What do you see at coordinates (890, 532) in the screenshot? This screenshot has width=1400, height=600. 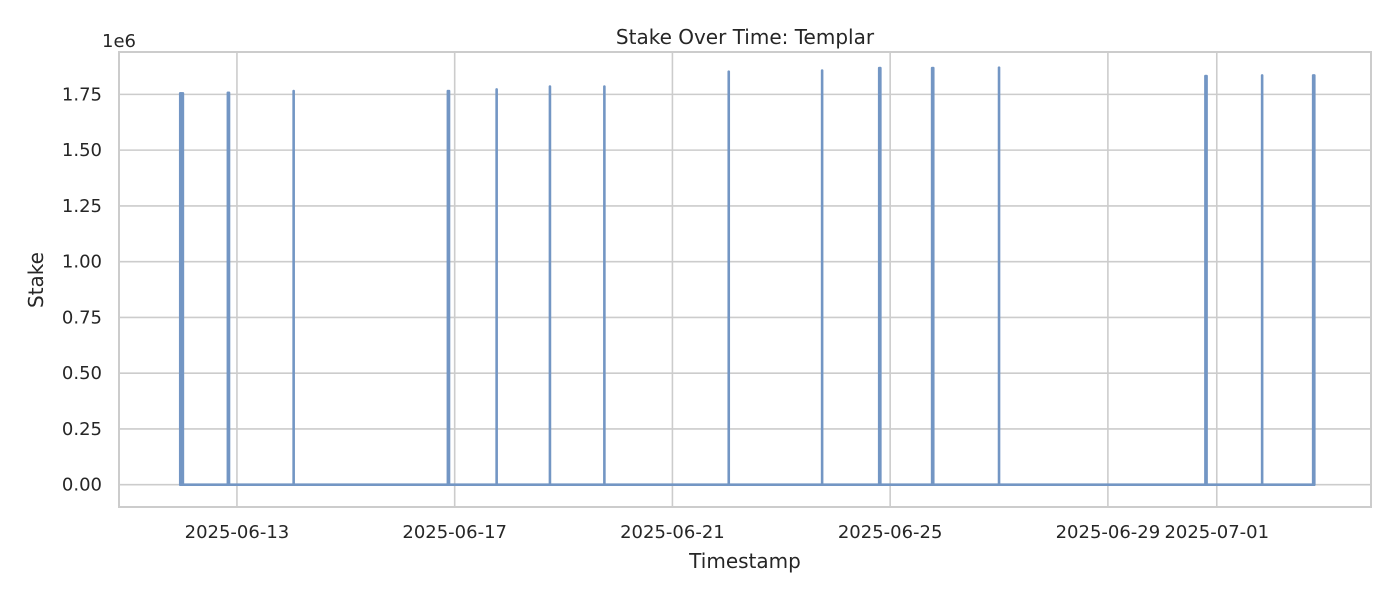 I see `x-tick-label: 2025-06-25` at bounding box center [890, 532].